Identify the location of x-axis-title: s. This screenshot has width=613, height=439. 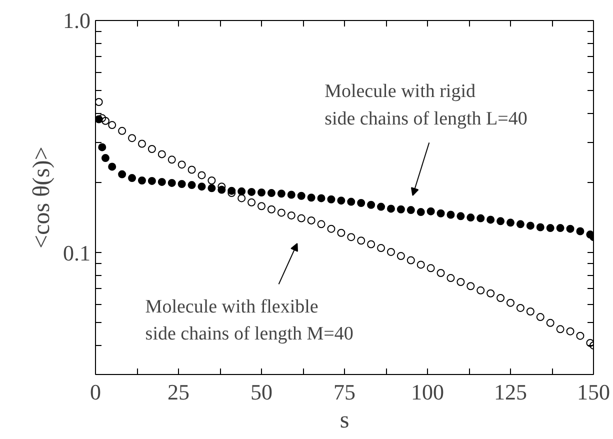
(345, 421).